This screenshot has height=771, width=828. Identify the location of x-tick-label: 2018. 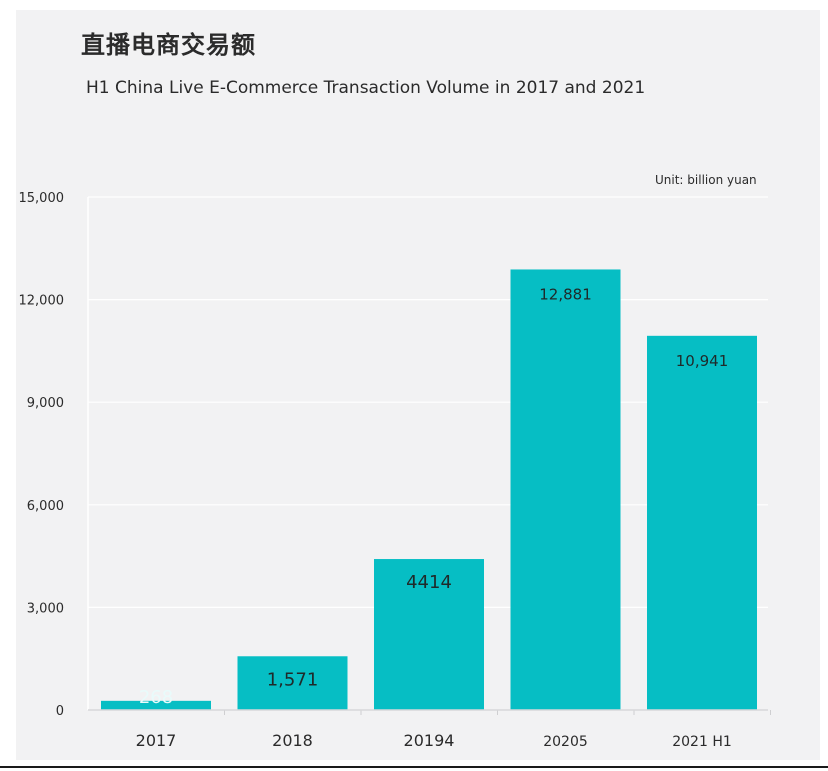
(292, 740).